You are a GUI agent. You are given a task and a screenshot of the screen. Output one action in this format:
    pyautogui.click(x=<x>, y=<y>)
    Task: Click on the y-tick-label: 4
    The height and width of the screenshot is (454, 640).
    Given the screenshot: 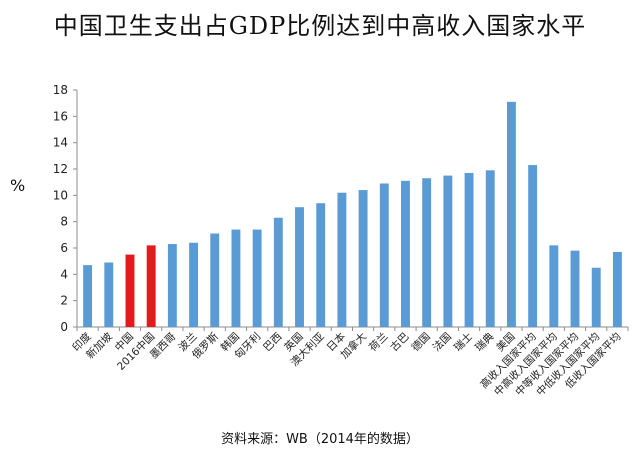 What is the action you would take?
    pyautogui.click(x=64, y=274)
    